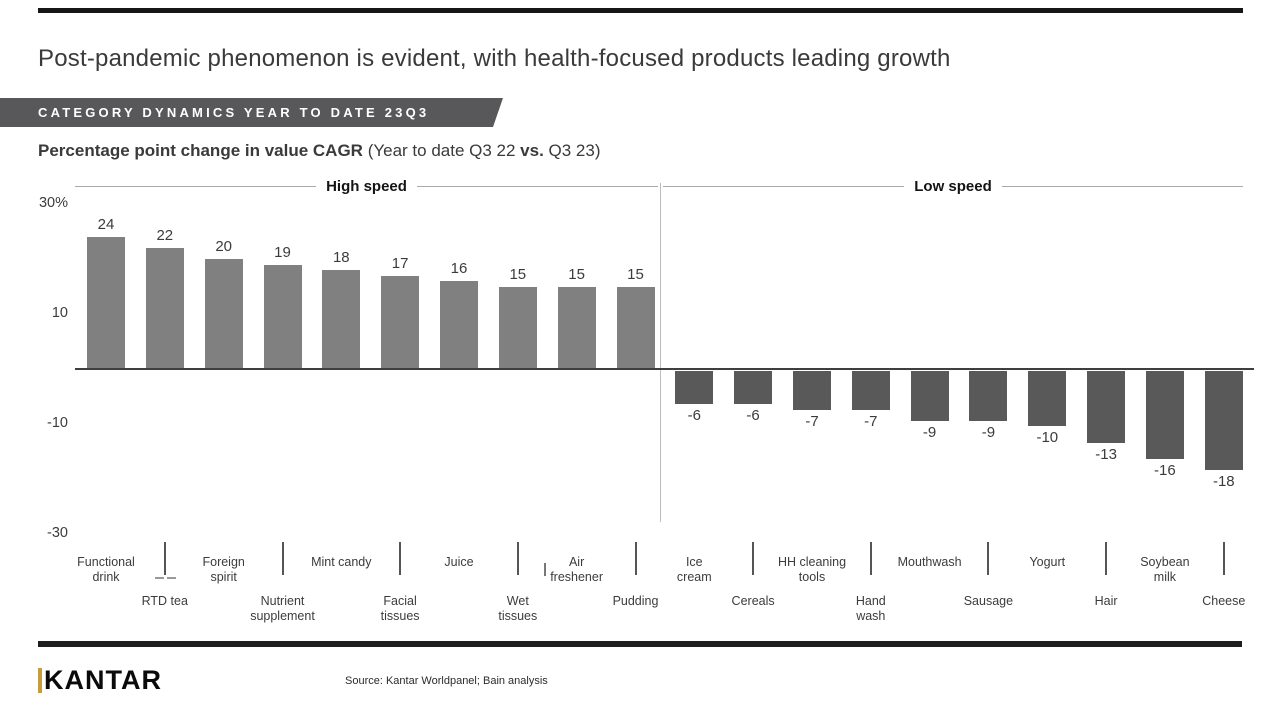  What do you see at coordinates (572, 150) in the screenshot?
I see `subtitle-period-2: Q3 23)` at bounding box center [572, 150].